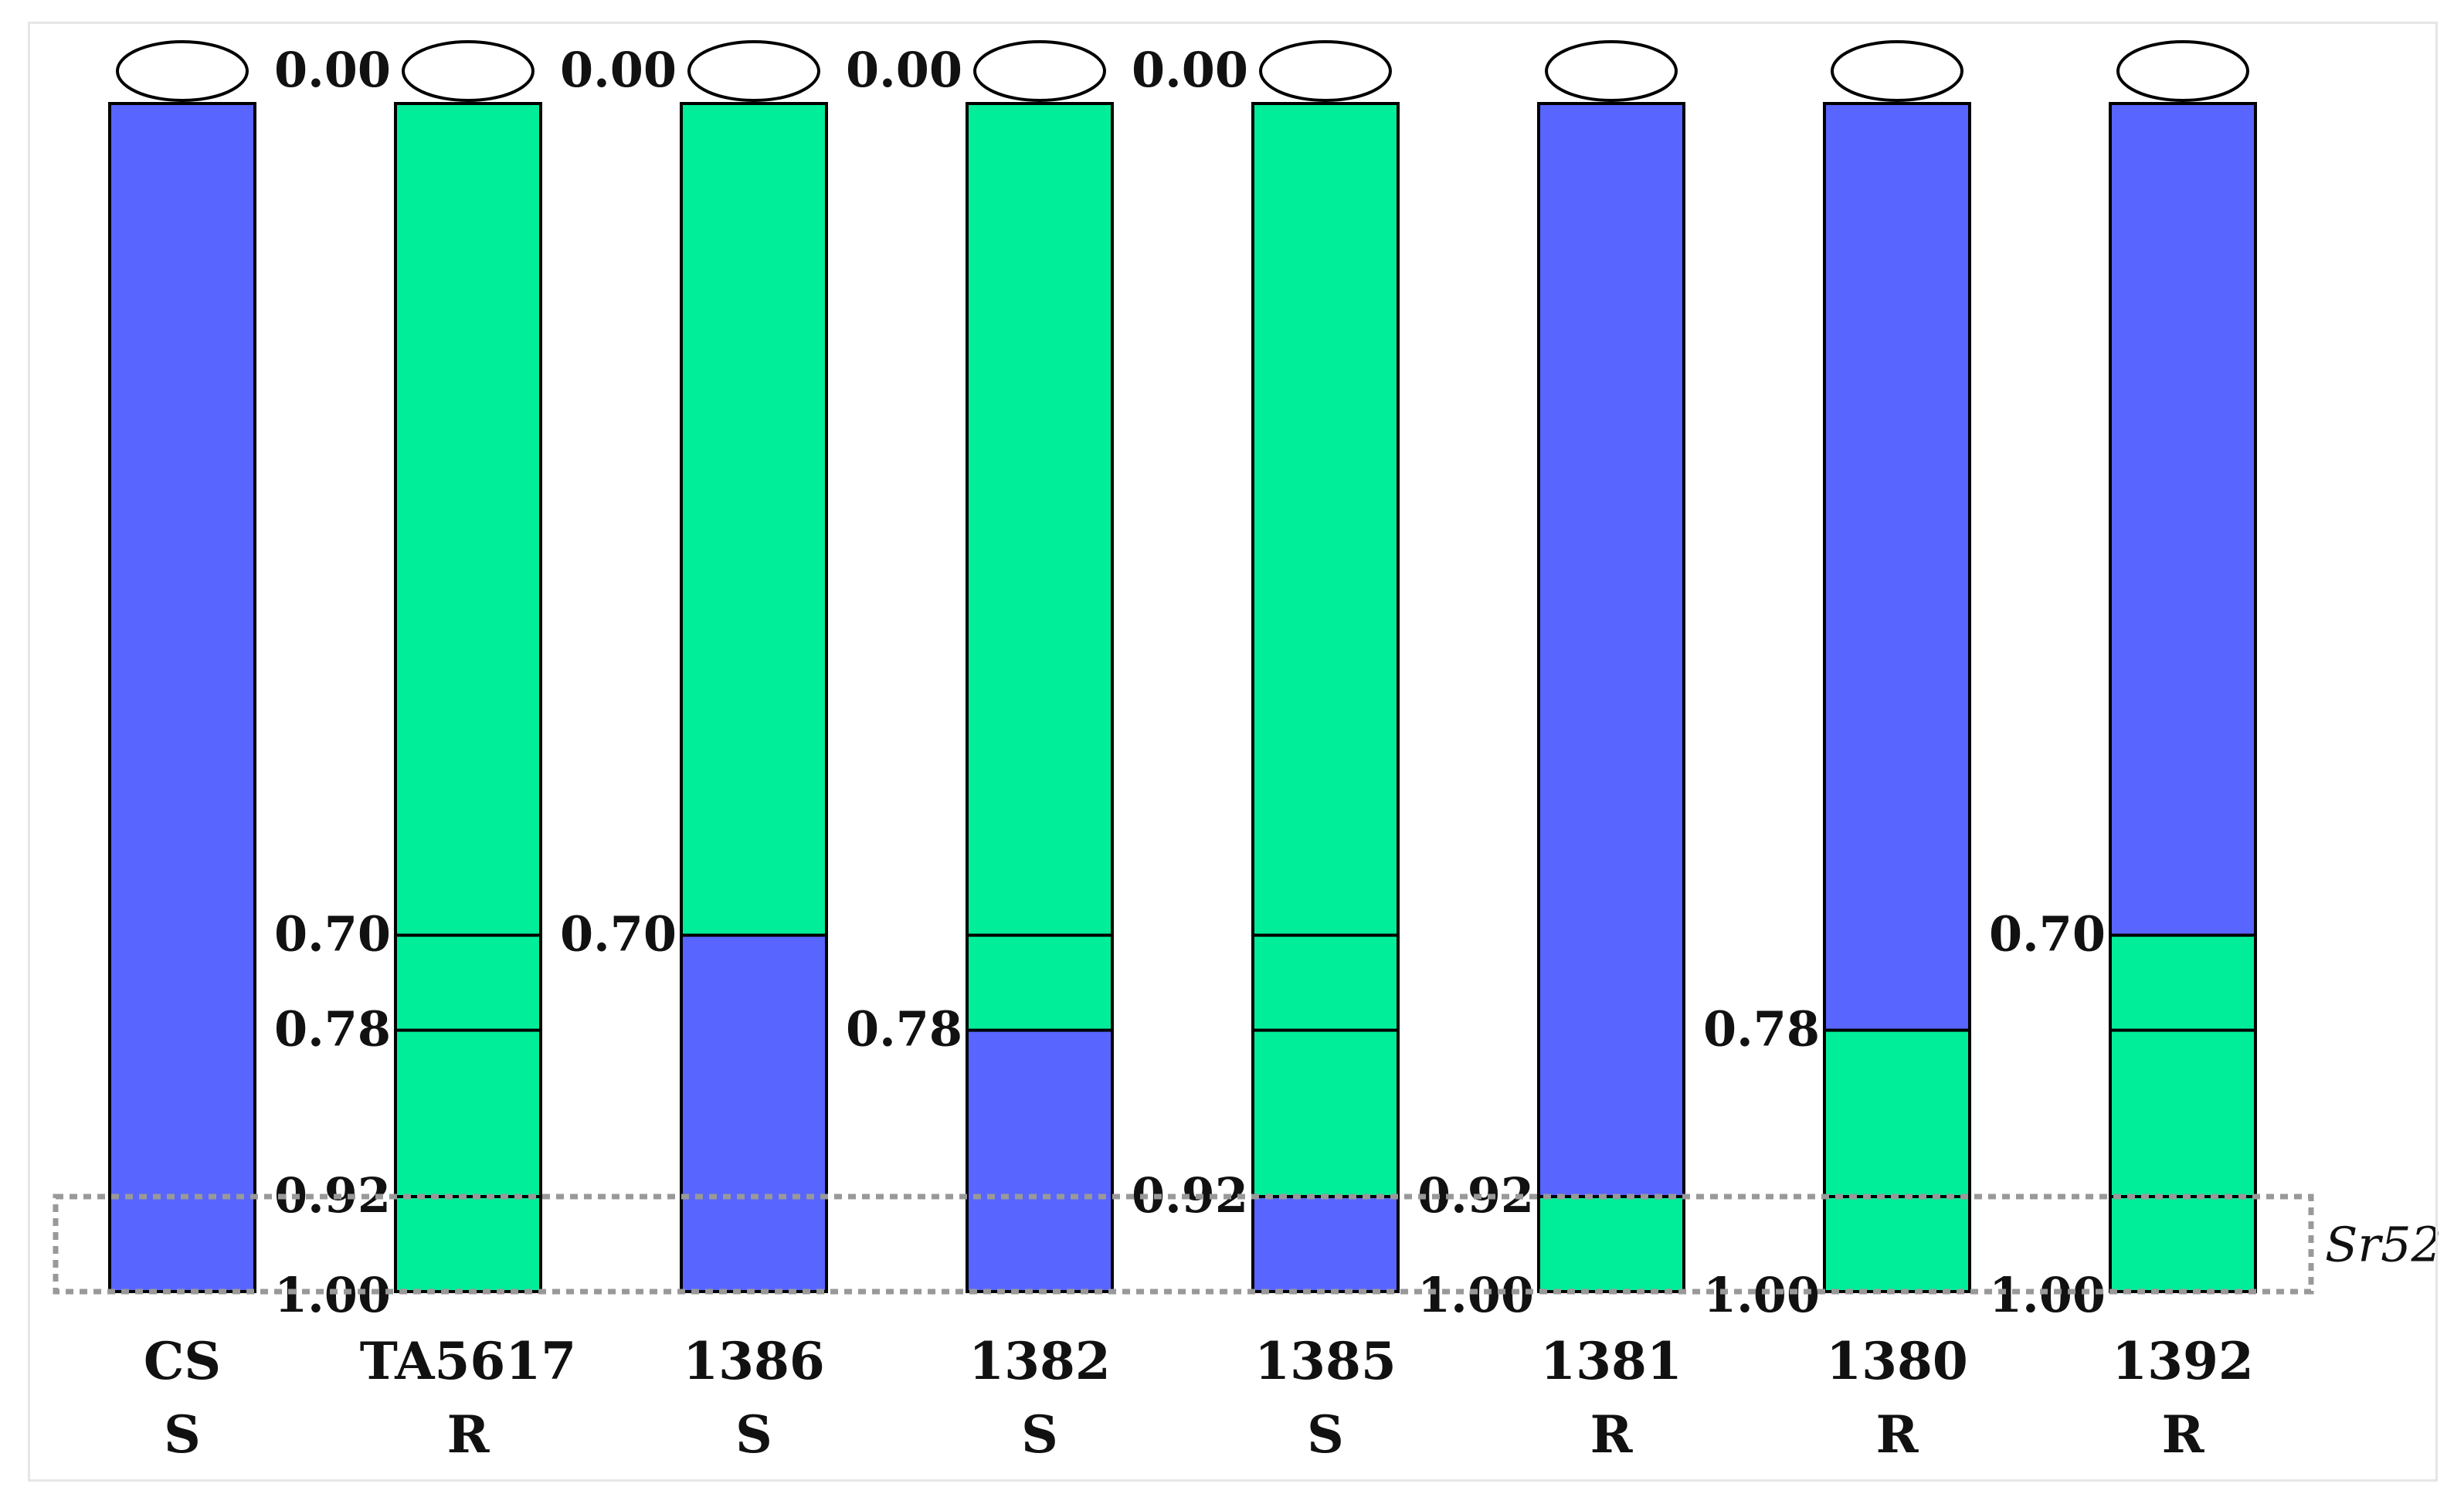 This screenshot has width=2464, height=1511. Describe the element at coordinates (754, 1361) in the screenshot. I see `line-name: 1386` at that location.